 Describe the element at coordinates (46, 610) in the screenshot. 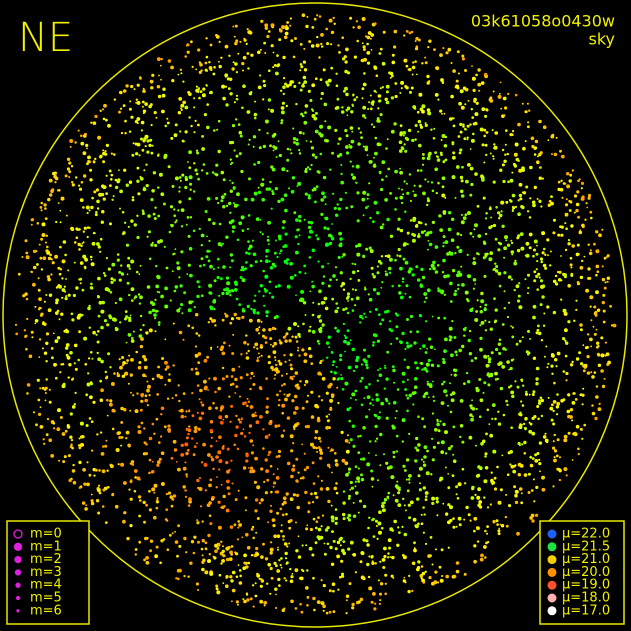

I see `magnitude-label: m=6` at that location.